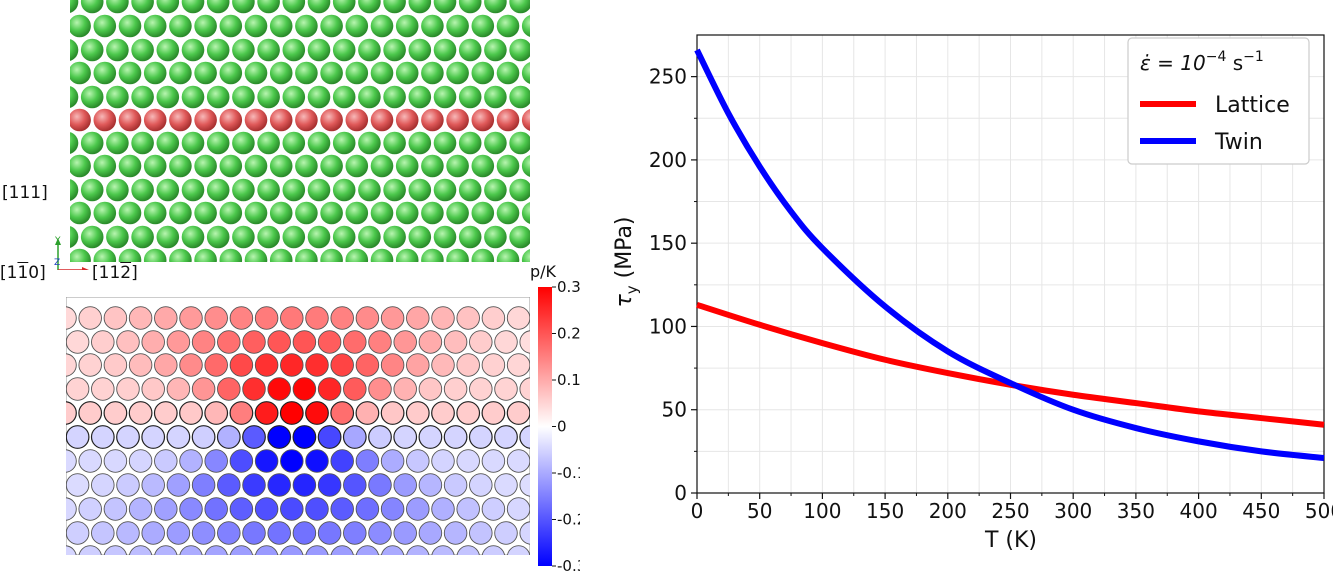 The height and width of the screenshot is (574, 1333). Describe the element at coordinates (555, 418) in the screenshot. I see `colorbar: p/K0.30.20.10-0.1-0.2-0.3` at that location.